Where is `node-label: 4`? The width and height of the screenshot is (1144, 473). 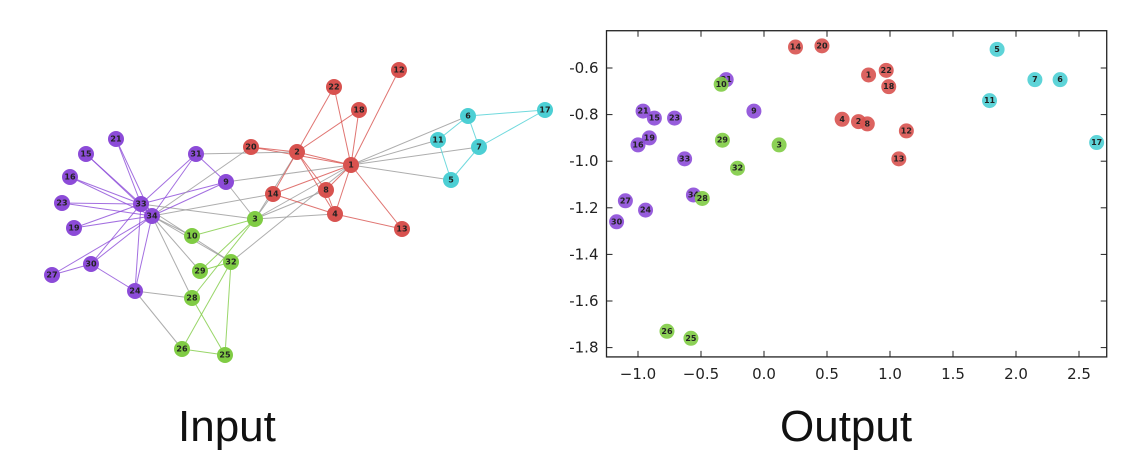 node-label: 4 is located at coordinates (335, 214).